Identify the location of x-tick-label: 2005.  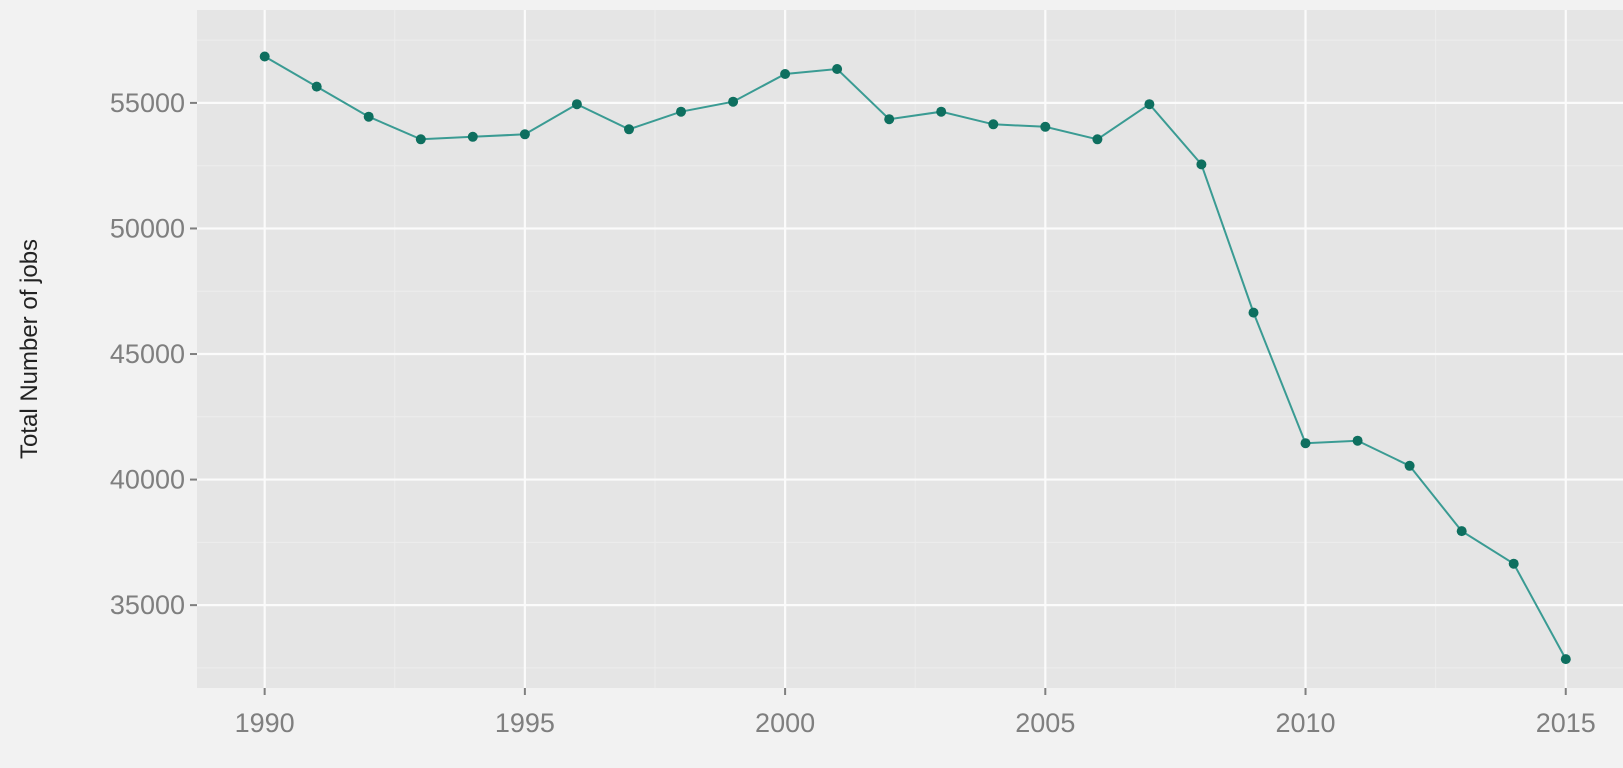
(1045, 723).